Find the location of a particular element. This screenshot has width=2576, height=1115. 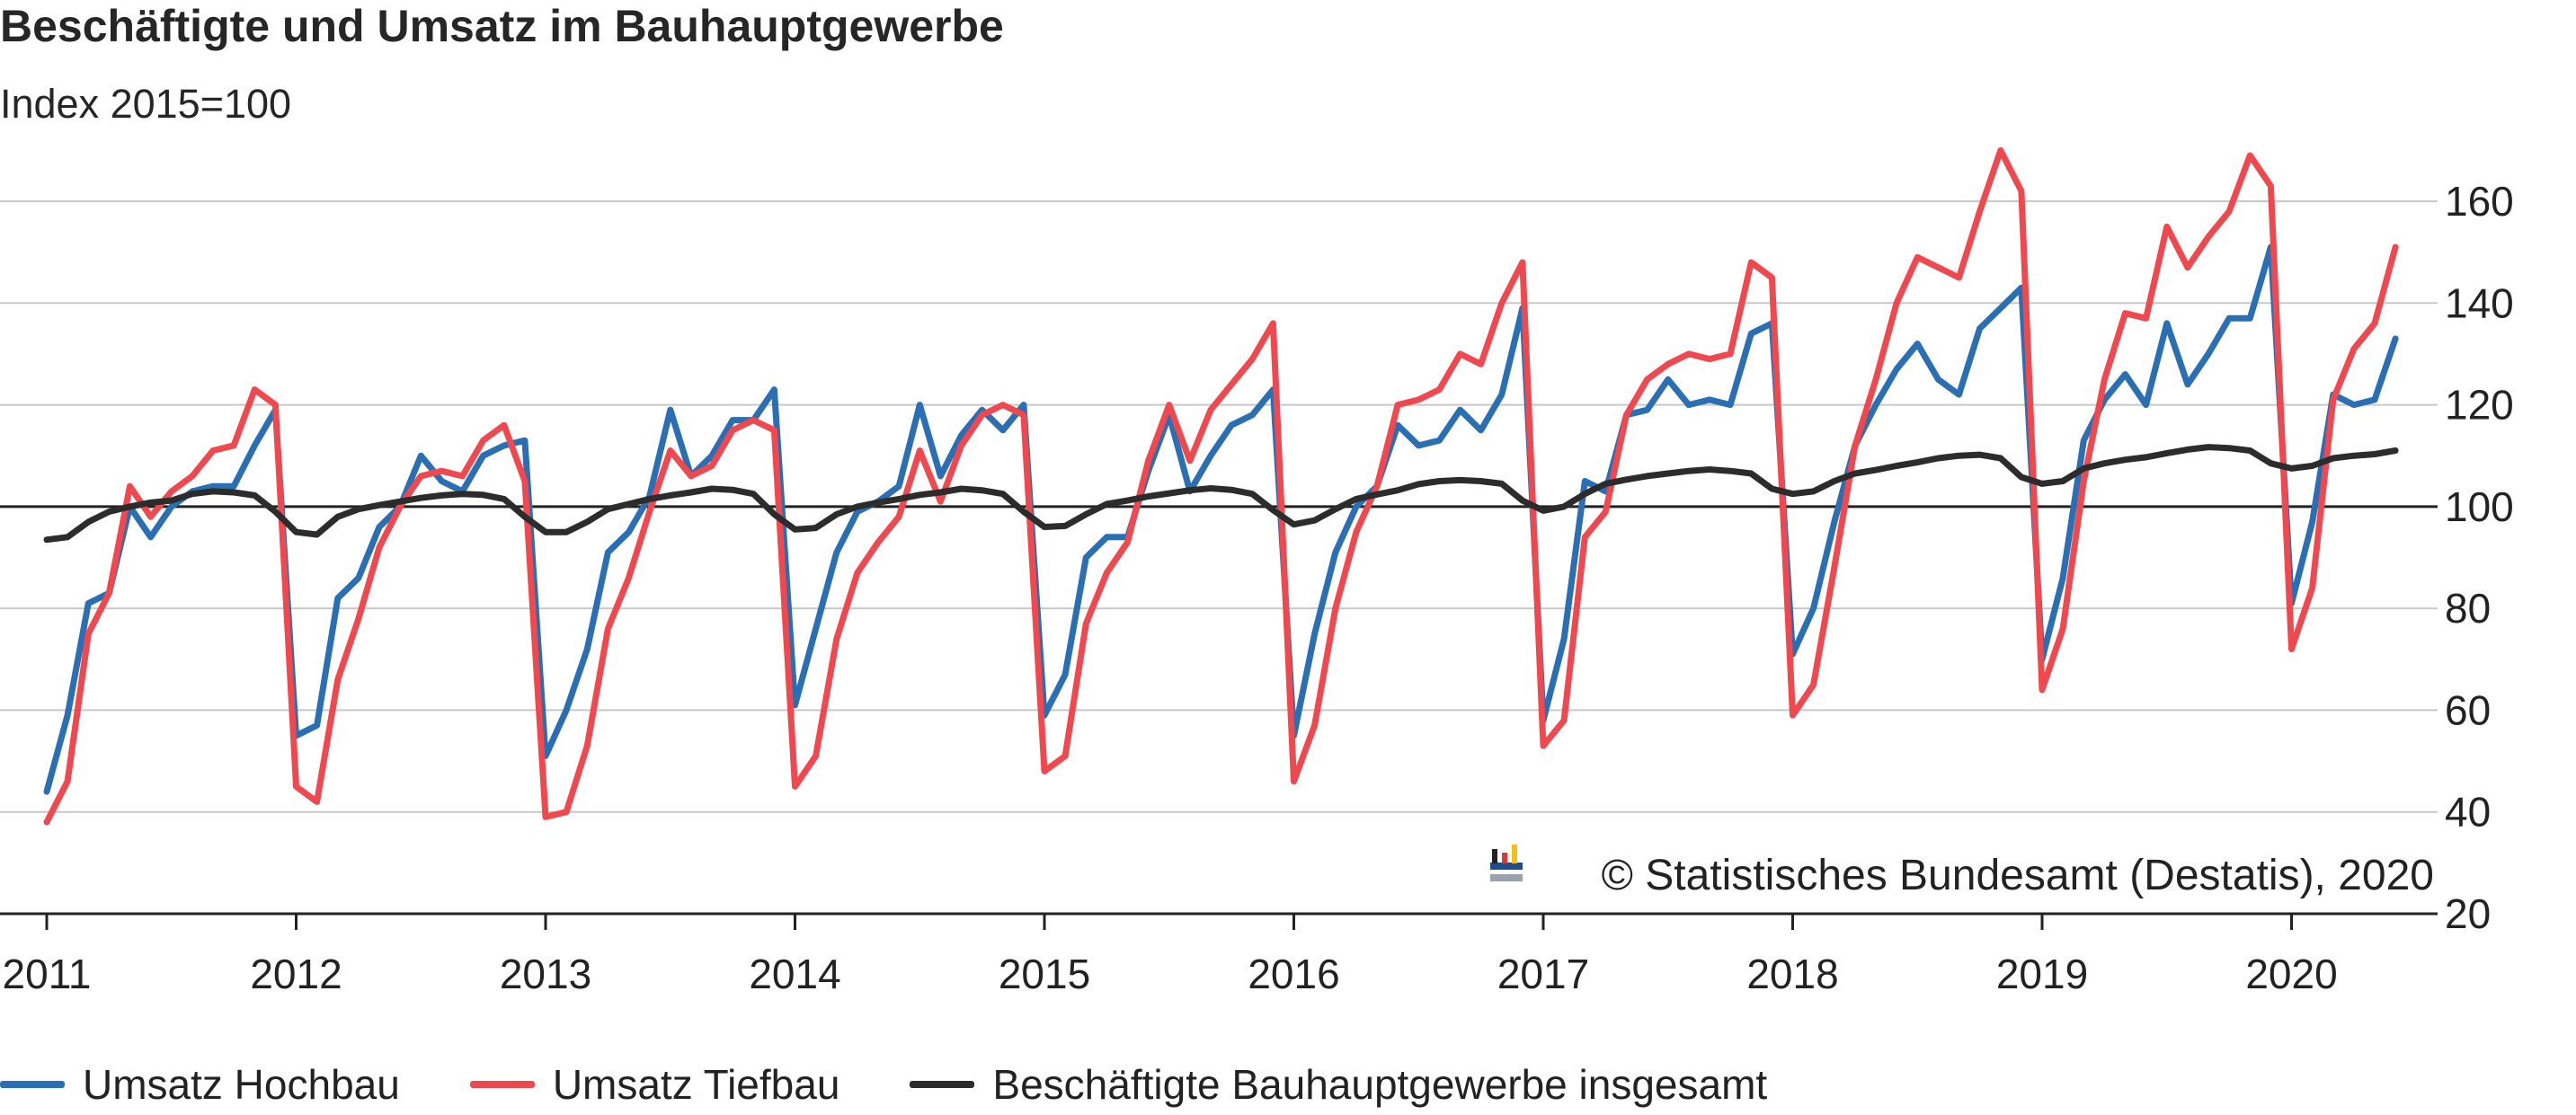

legend-label-hochbau: Umsatz Hochbau is located at coordinates (241, 1084).